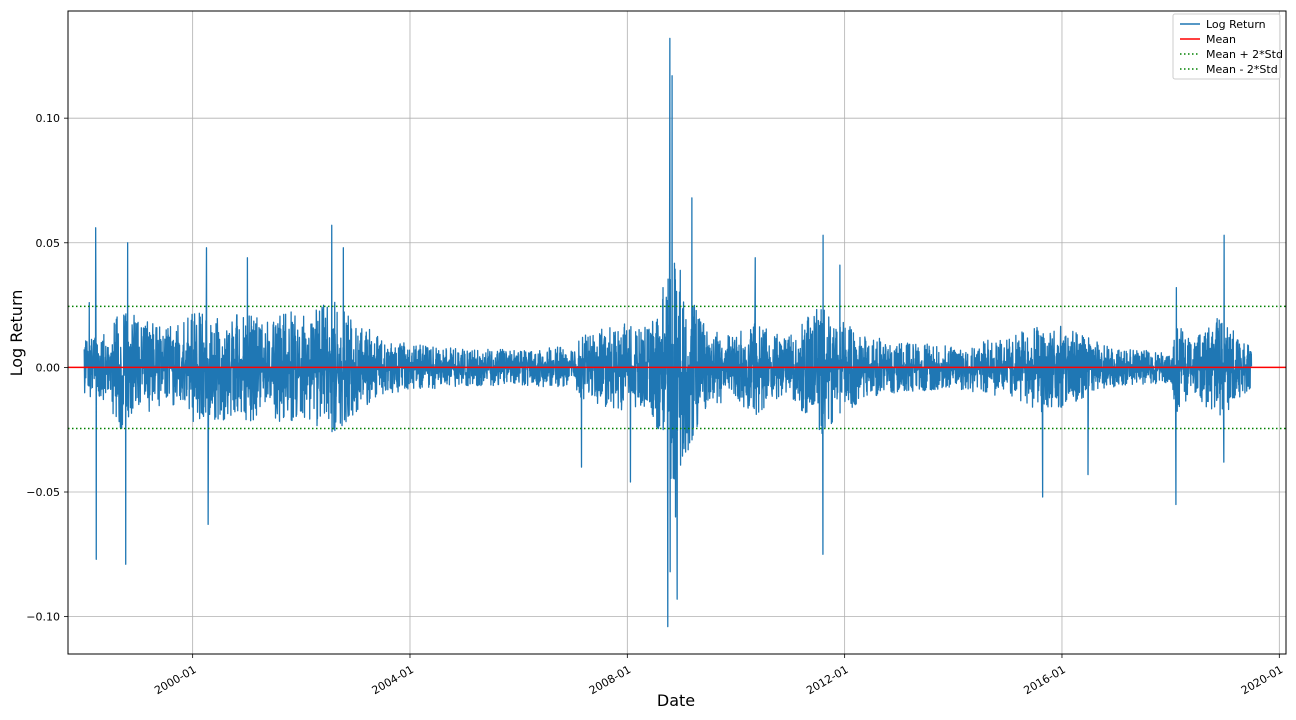  What do you see at coordinates (1242, 69) in the screenshot?
I see `legend-label-mean-minus-2std: Mean - 2*Std` at bounding box center [1242, 69].